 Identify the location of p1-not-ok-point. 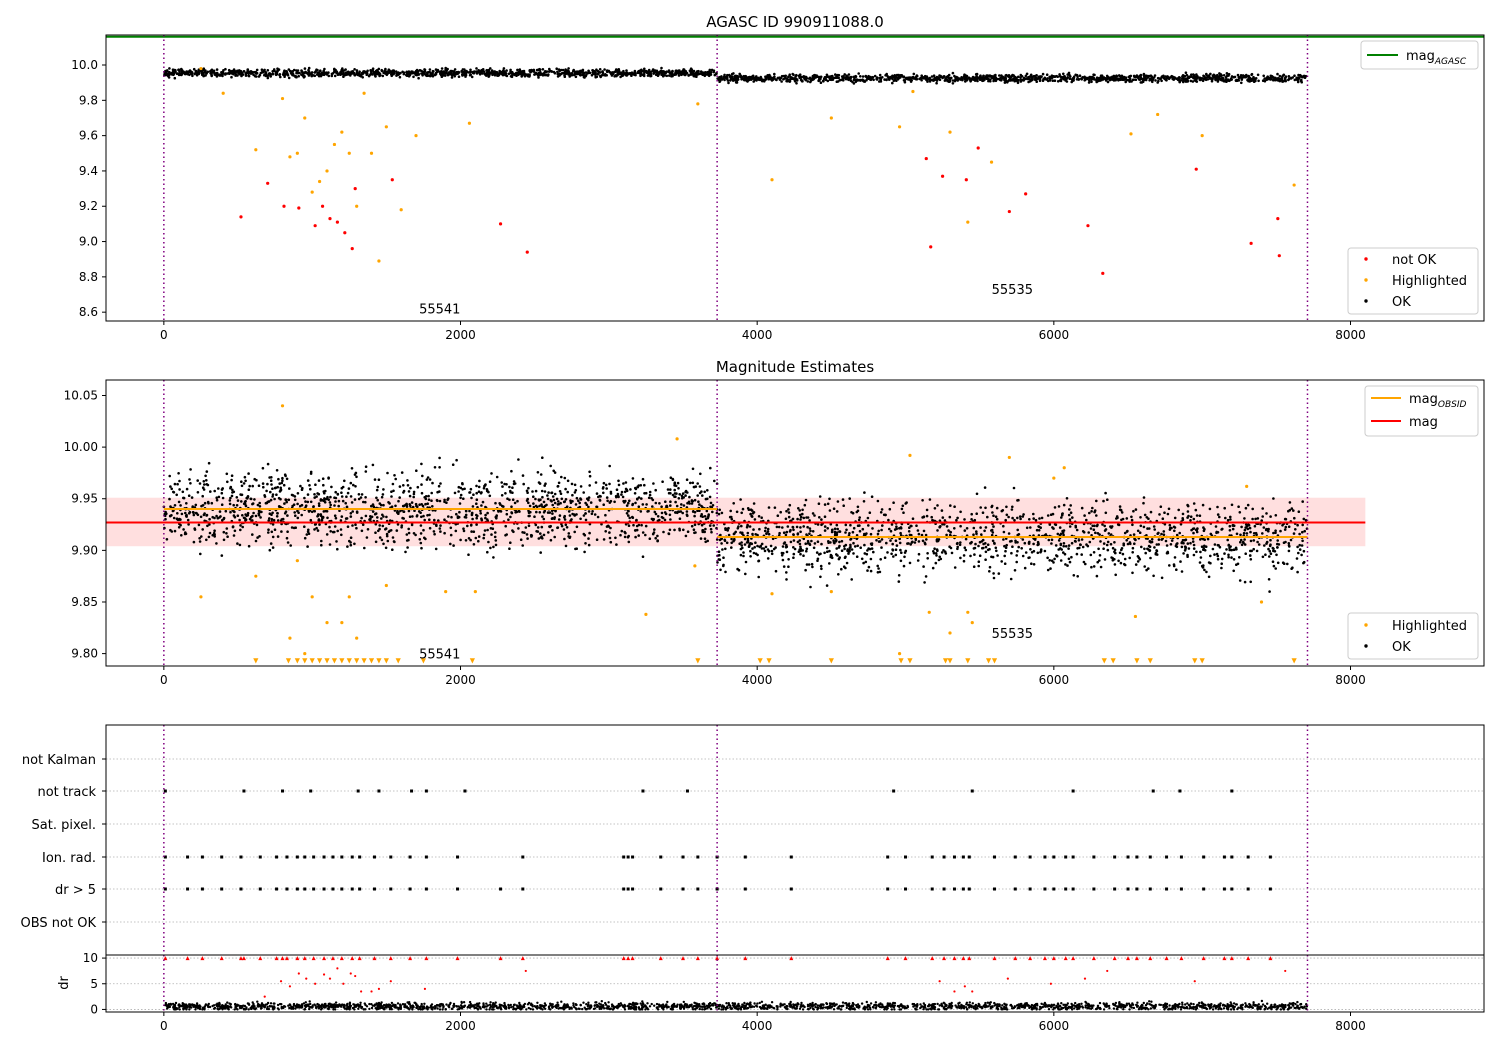
(241, 217).